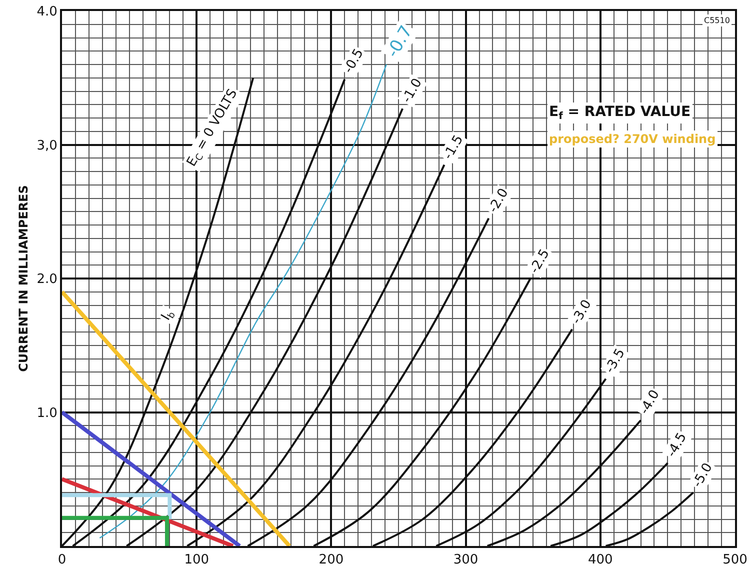  What do you see at coordinates (47, 12) in the screenshot?
I see `y-tick-label: 4.0` at bounding box center [47, 12].